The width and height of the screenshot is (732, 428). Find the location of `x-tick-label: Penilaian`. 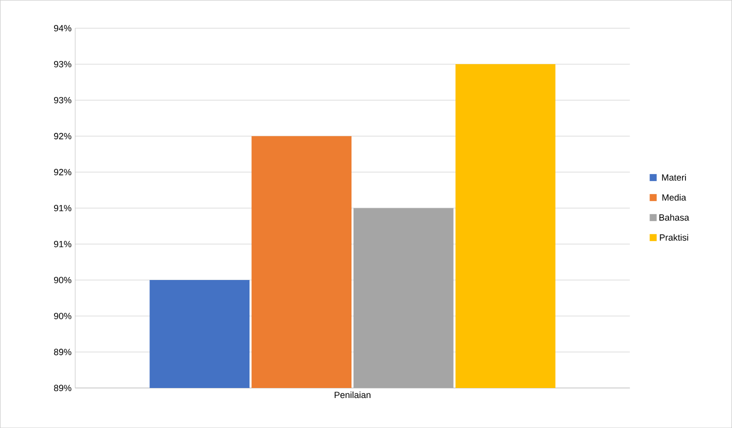

x-tick-label: Penilaian is located at coordinates (352, 394).